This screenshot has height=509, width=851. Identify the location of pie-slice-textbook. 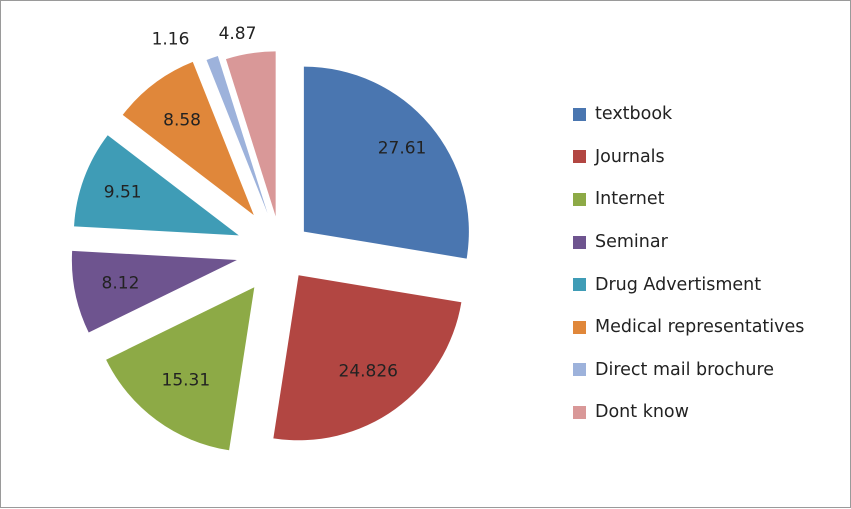
(386, 162).